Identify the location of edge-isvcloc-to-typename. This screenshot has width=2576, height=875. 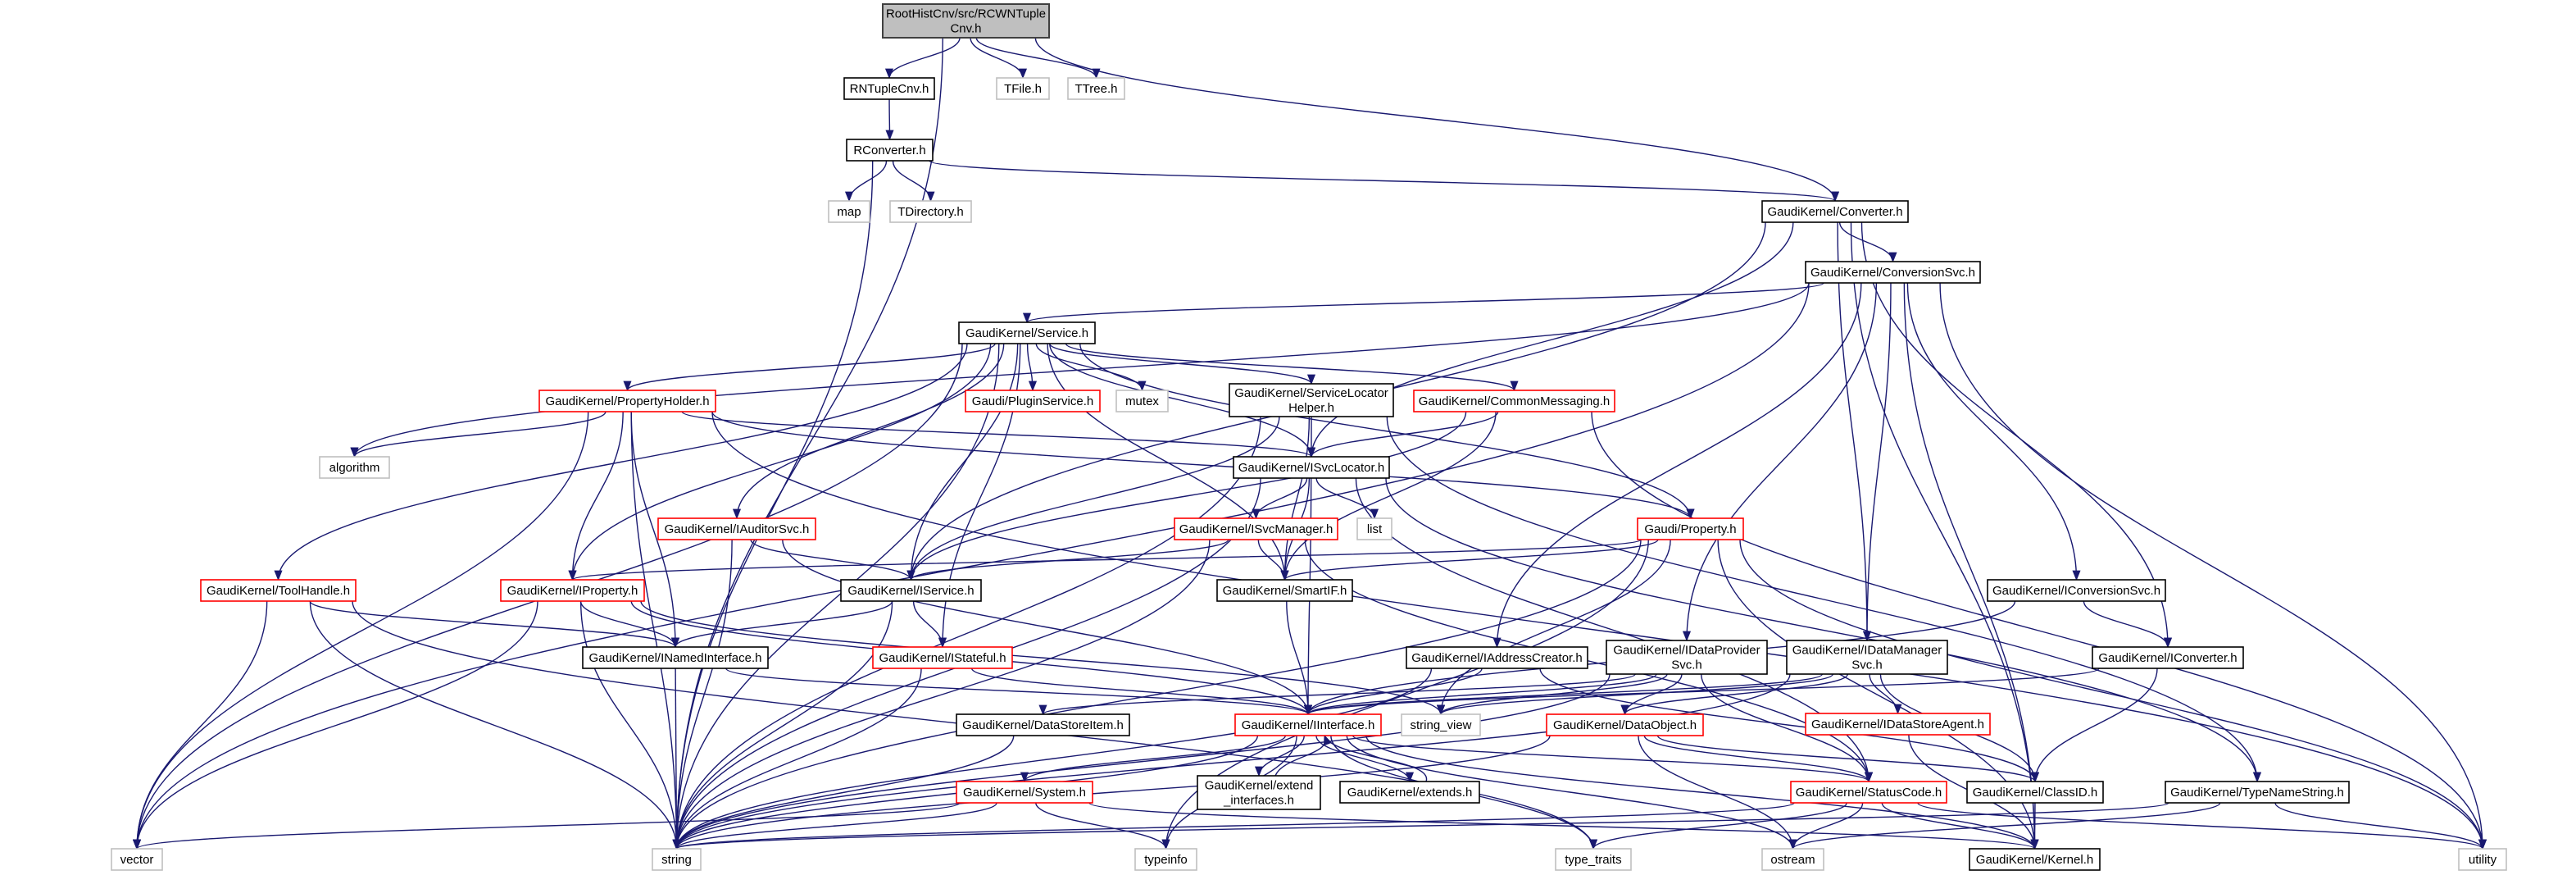
(1823, 630).